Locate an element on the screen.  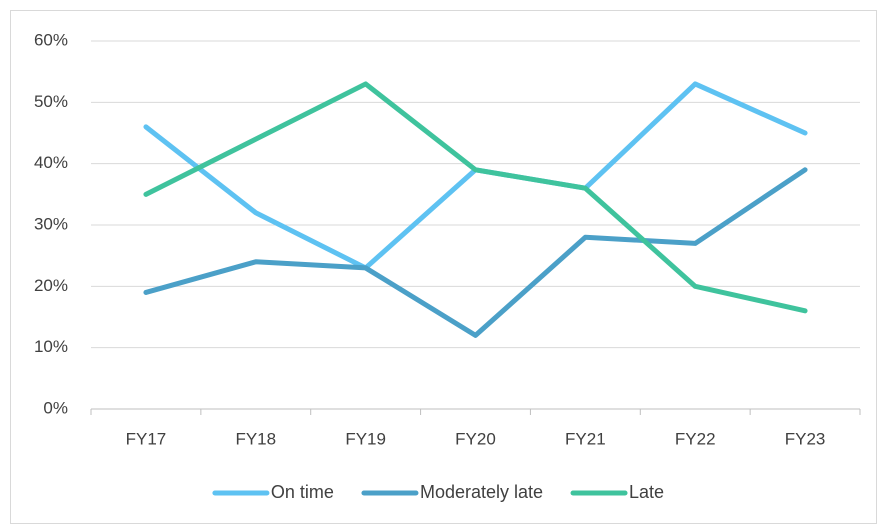
x-tick-label: FY18 is located at coordinates (255, 438).